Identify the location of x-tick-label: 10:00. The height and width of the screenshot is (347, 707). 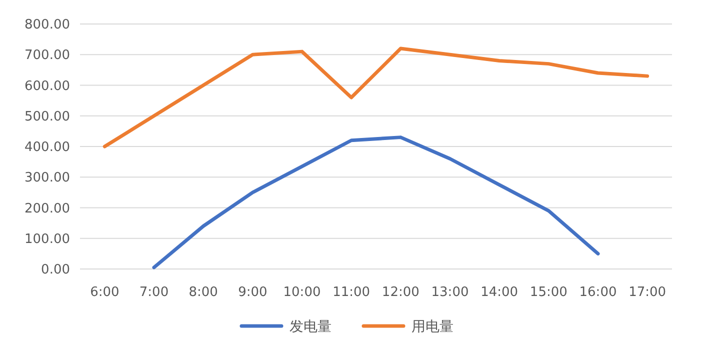
(302, 292).